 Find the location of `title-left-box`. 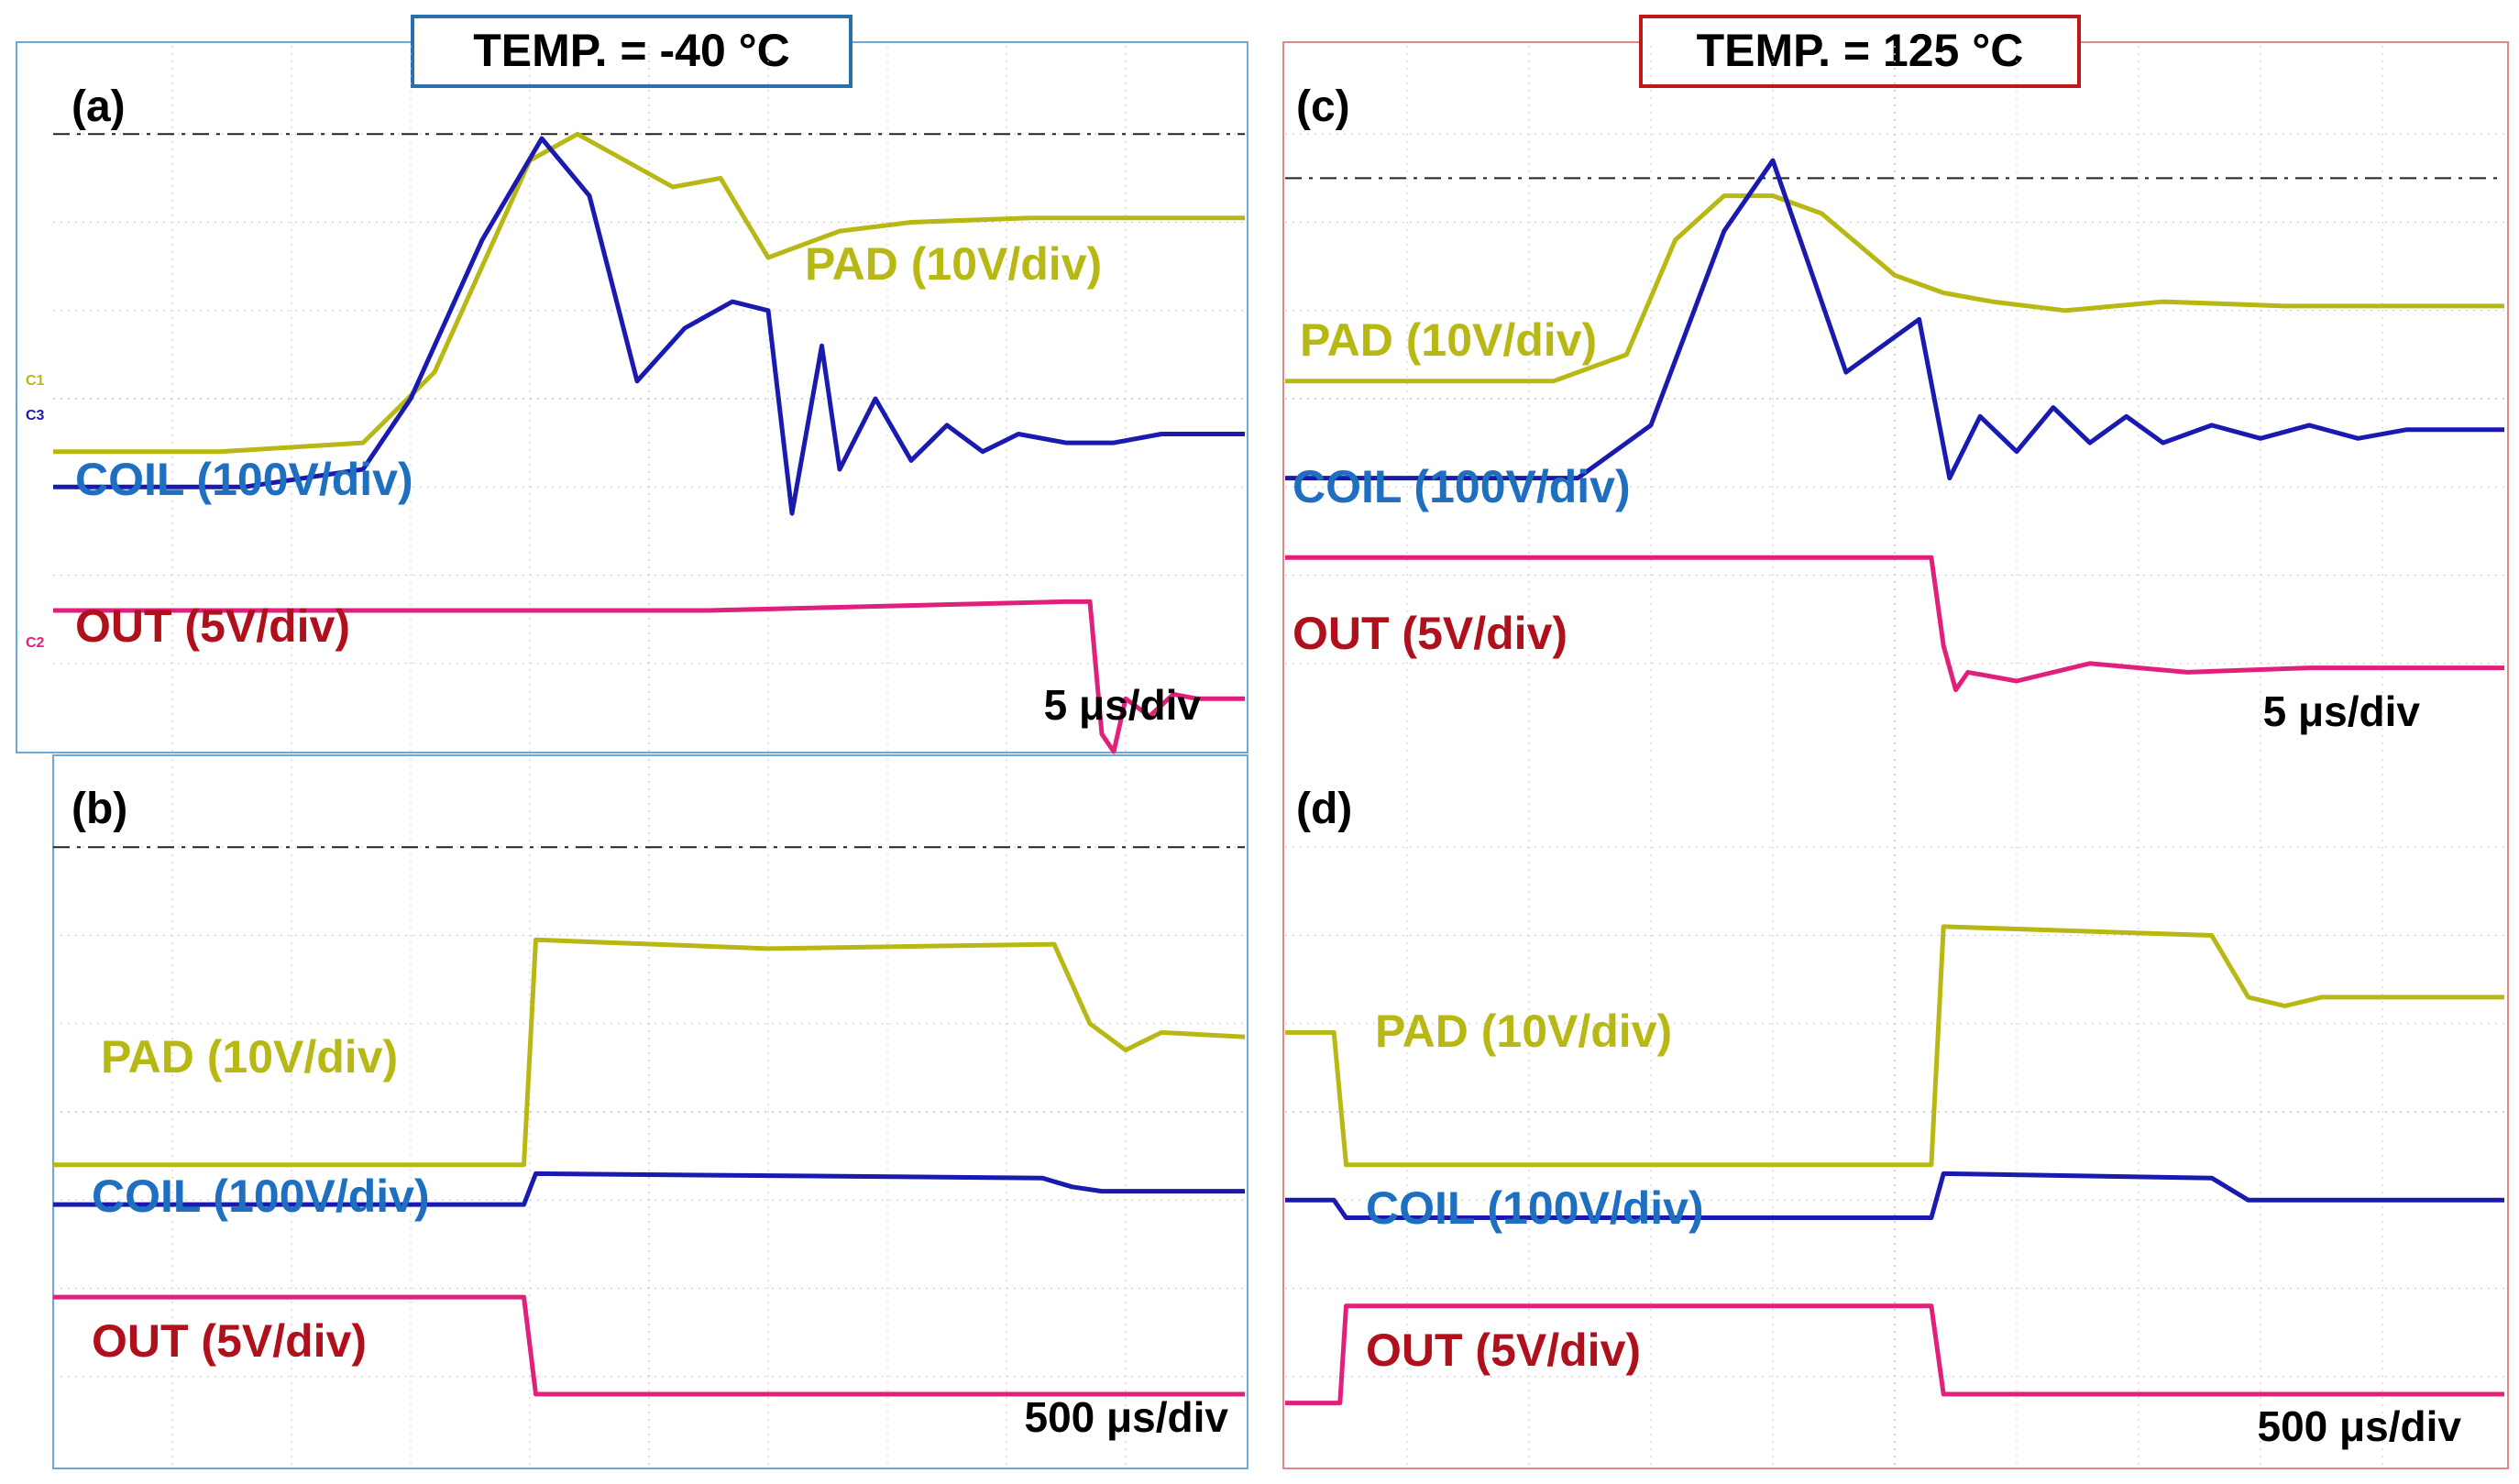

title-left-box is located at coordinates (631, 51).